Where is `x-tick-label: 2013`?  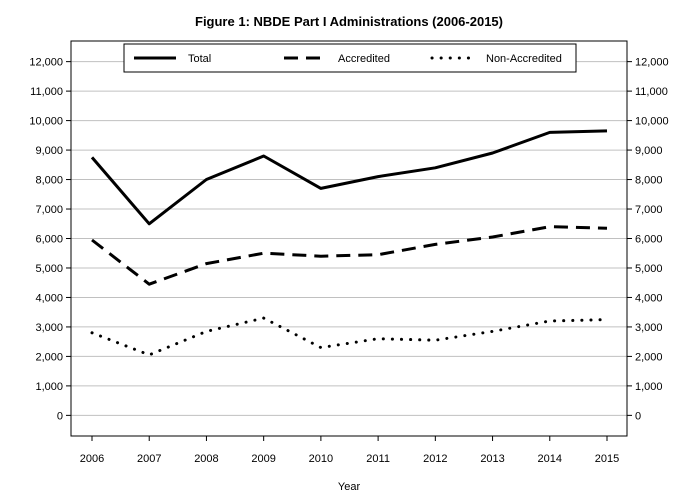 x-tick-label: 2013 is located at coordinates (492, 459).